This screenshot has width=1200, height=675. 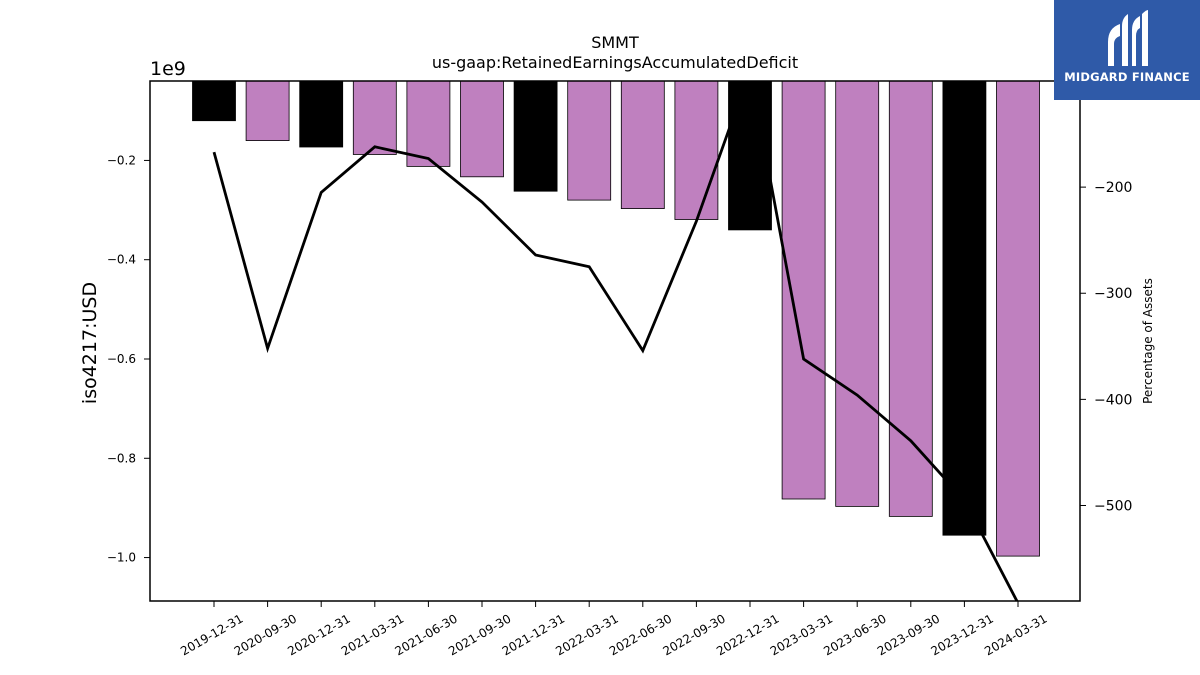 I want to click on y-offset-label: 1e9, so click(x=168, y=69).